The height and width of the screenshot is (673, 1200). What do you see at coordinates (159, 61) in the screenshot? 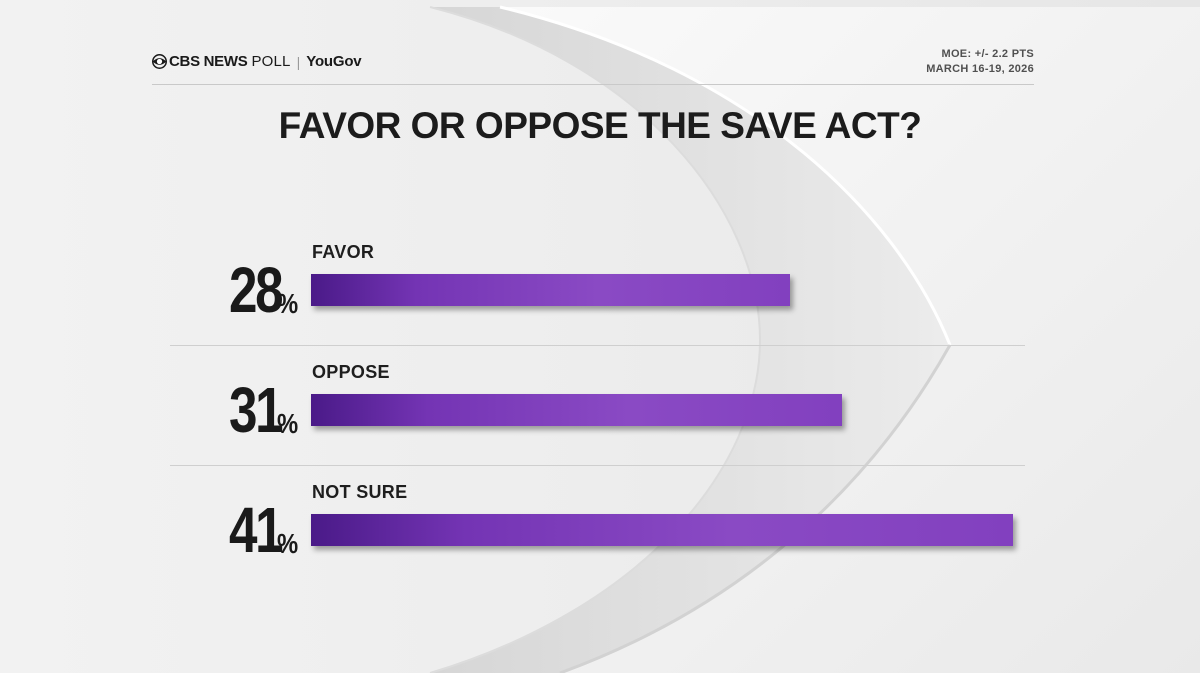
I see `cbs-eye-icon` at bounding box center [159, 61].